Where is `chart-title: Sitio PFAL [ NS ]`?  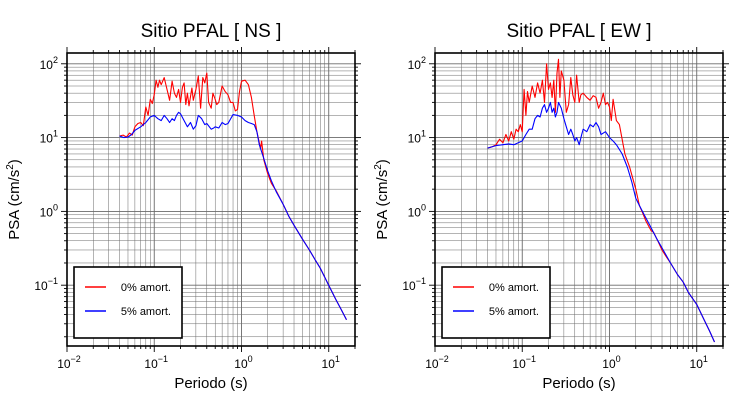 chart-title: Sitio PFAL [ NS ] is located at coordinates (211, 31).